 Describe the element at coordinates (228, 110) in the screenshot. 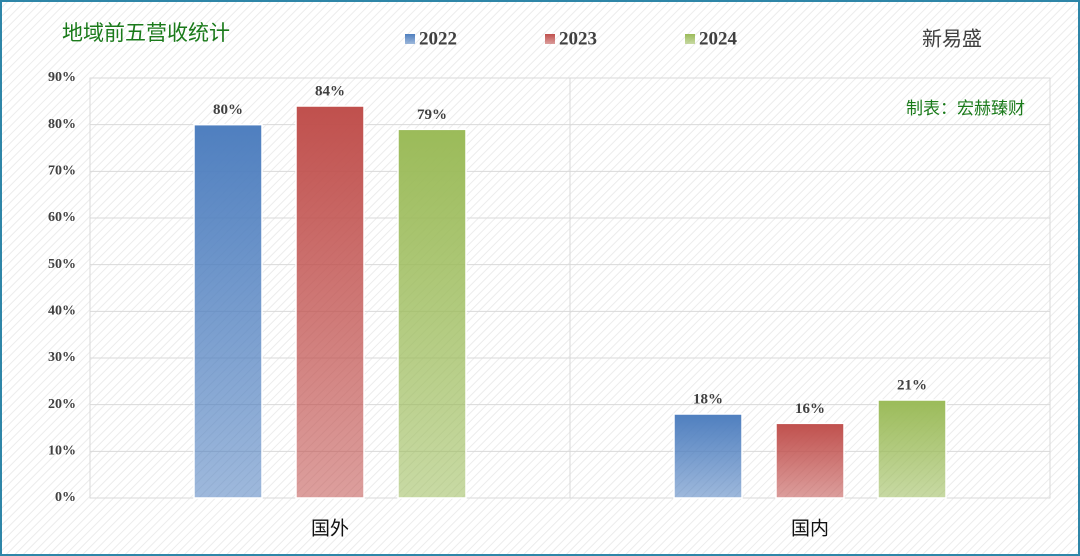

I see `data-label: 80%` at that location.